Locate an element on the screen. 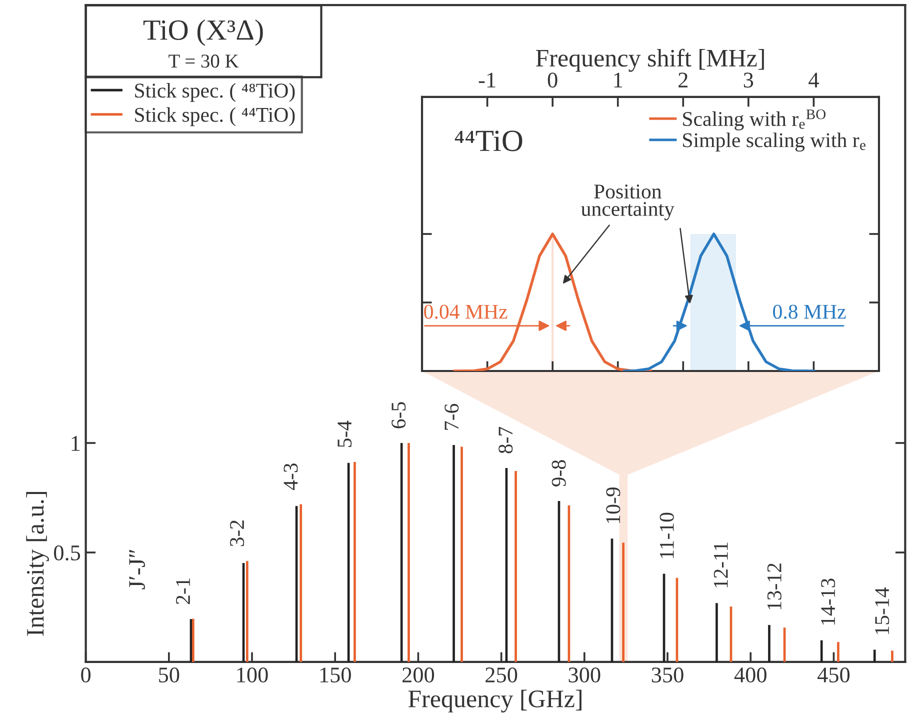 Image resolution: width=907 pixels, height=728 pixels. annotation: 10-9 is located at coordinates (613, 505).